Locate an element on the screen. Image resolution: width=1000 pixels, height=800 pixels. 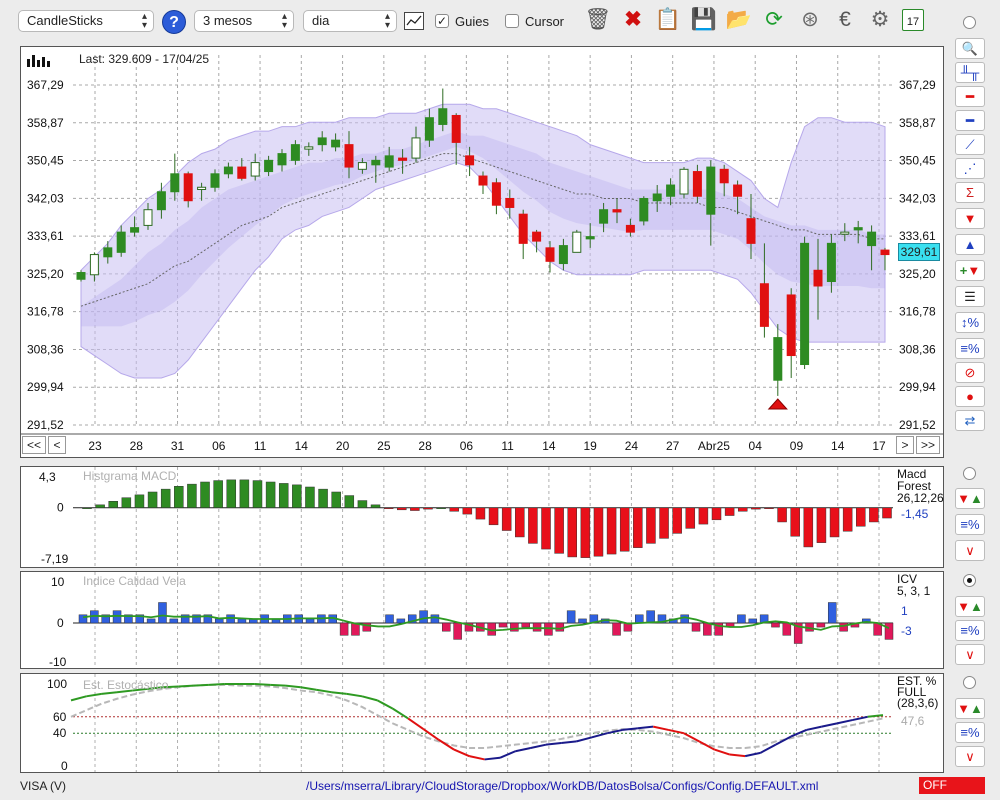
record-button: ● is located at coordinates (970, 396).